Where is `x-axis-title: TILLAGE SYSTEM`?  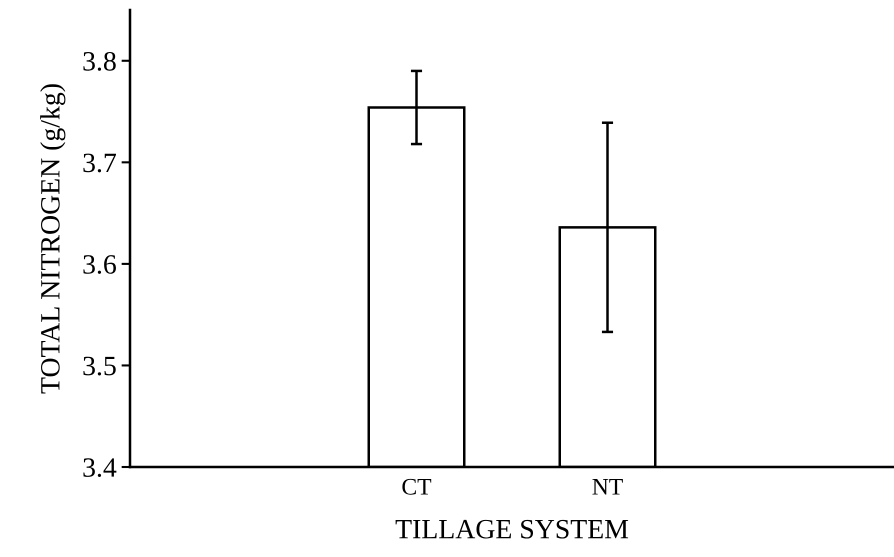
x-axis-title: TILLAGE SYSTEM is located at coordinates (512, 529).